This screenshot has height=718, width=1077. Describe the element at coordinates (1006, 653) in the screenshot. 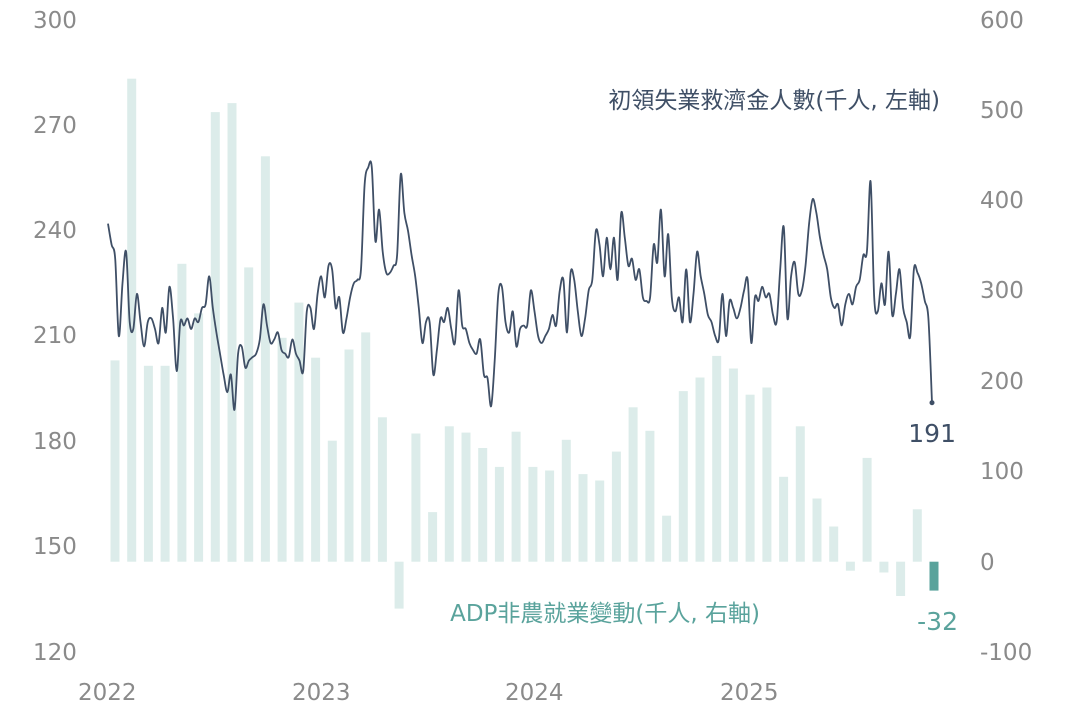

I see `right-tick-label: -100` at that location.